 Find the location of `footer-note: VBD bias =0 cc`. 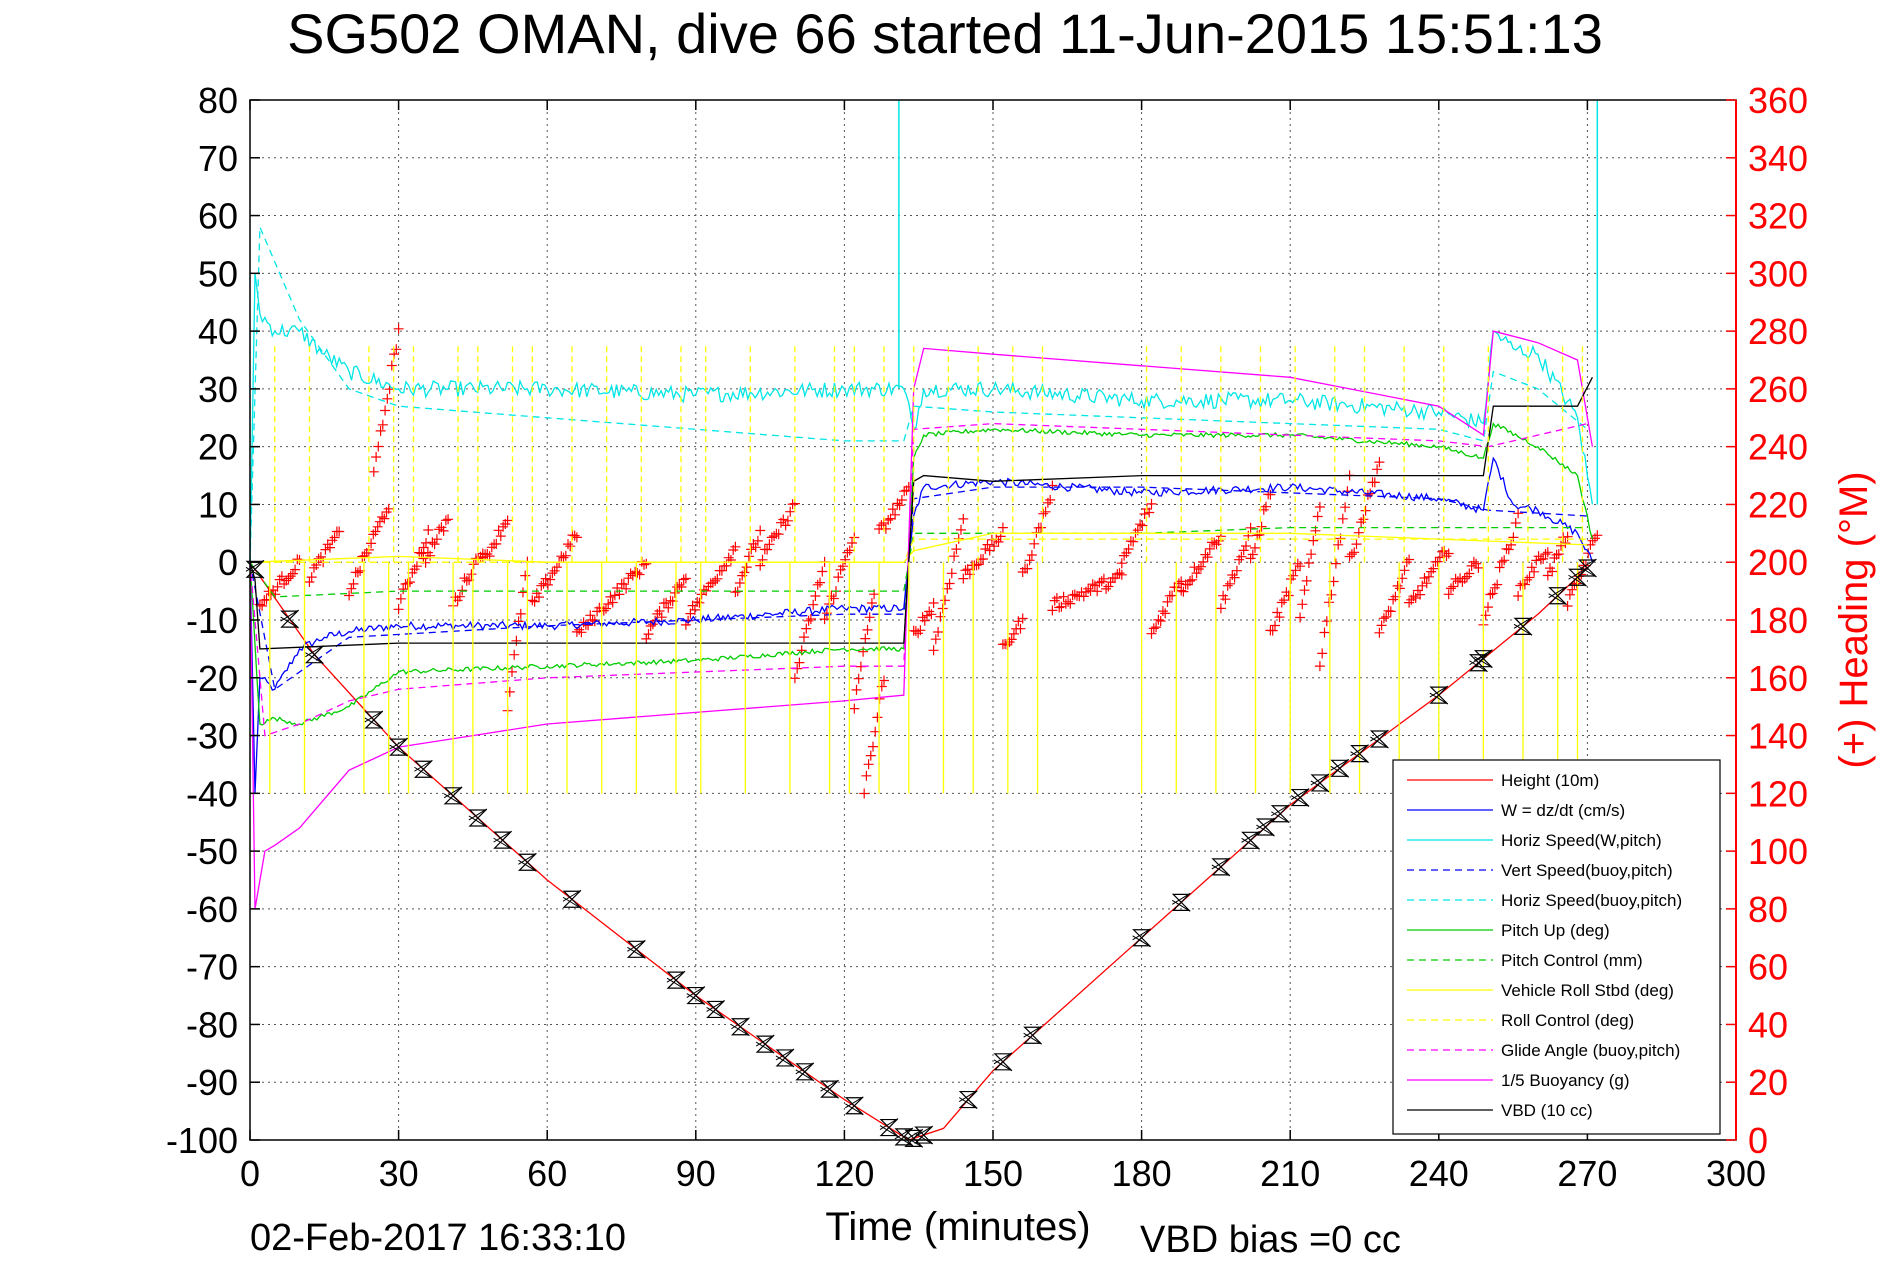

footer-note: VBD bias =0 cc is located at coordinates (1270, 1240).